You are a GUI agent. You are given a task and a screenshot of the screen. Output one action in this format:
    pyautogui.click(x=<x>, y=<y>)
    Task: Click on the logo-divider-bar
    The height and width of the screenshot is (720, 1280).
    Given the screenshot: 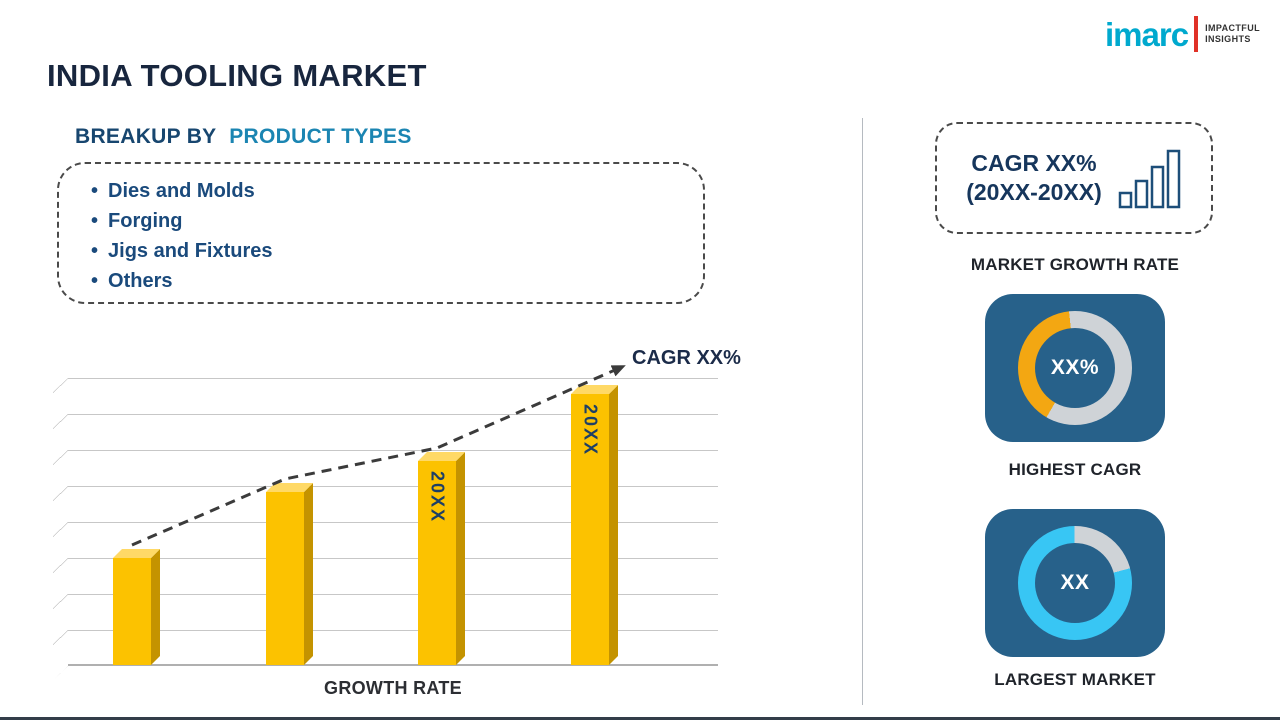 What is the action you would take?
    pyautogui.click(x=1196, y=34)
    